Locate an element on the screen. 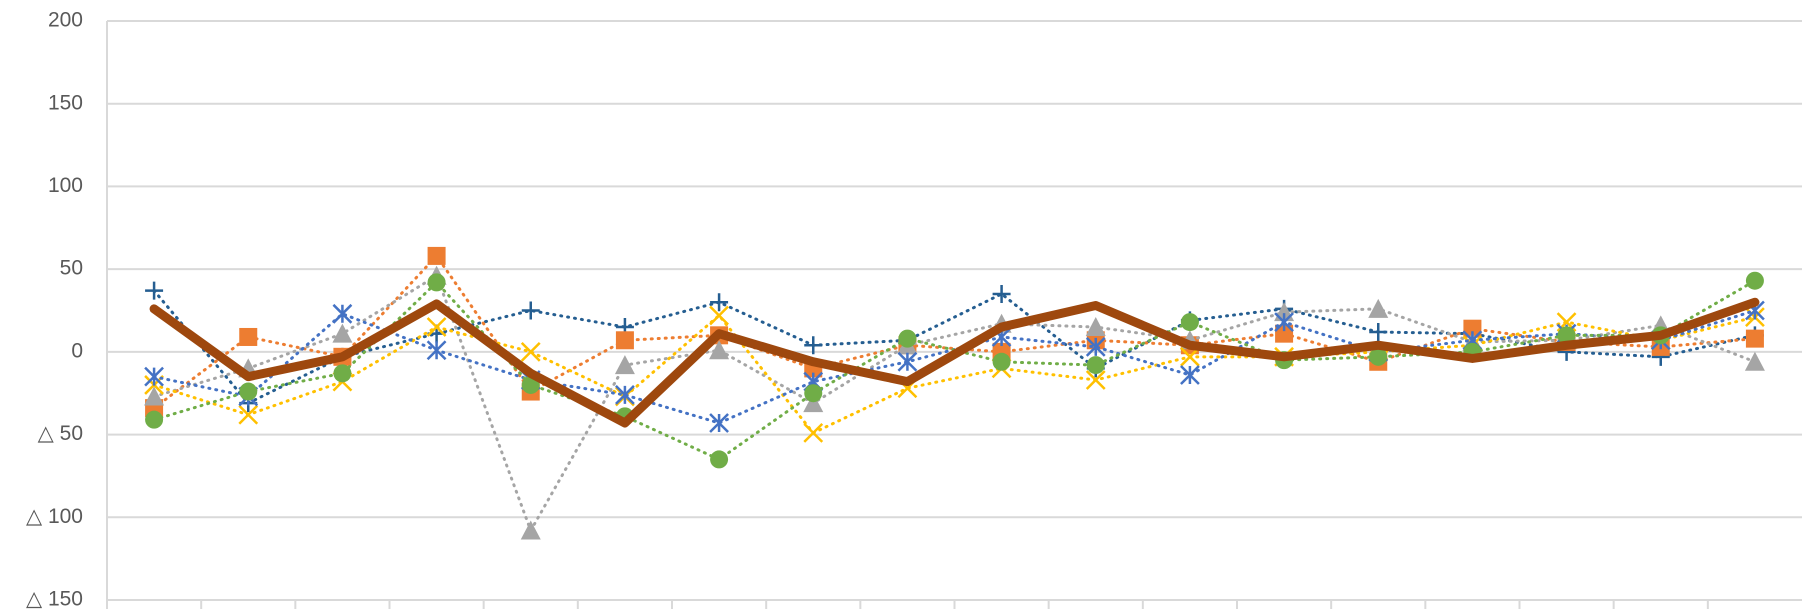  y-tick-label: 150 is located at coordinates (65, 102).